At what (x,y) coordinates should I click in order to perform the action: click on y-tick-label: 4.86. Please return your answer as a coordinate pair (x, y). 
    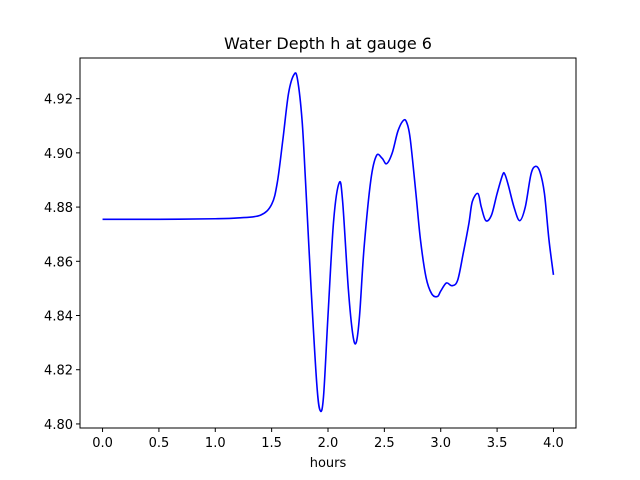
    Looking at the image, I should click on (58, 262).